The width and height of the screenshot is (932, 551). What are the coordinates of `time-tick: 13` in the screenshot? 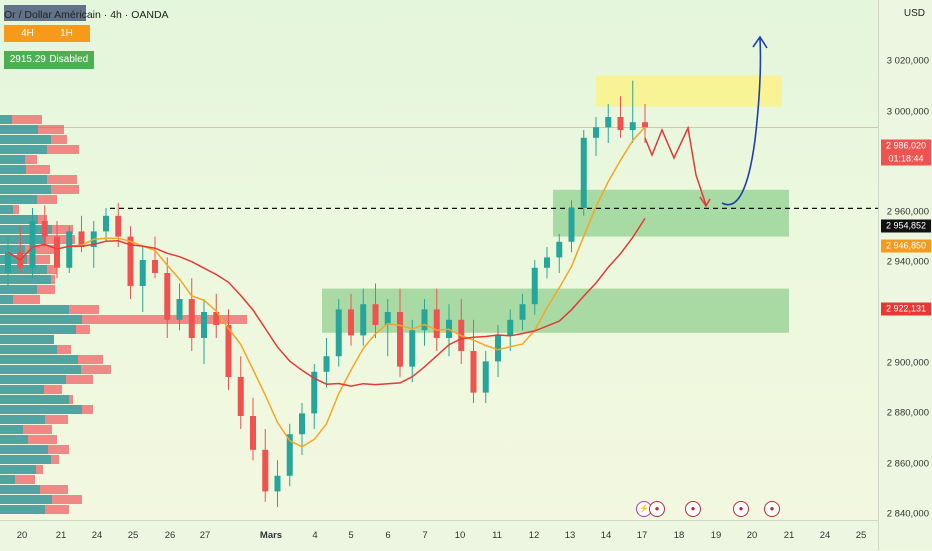 It's located at (570, 535).